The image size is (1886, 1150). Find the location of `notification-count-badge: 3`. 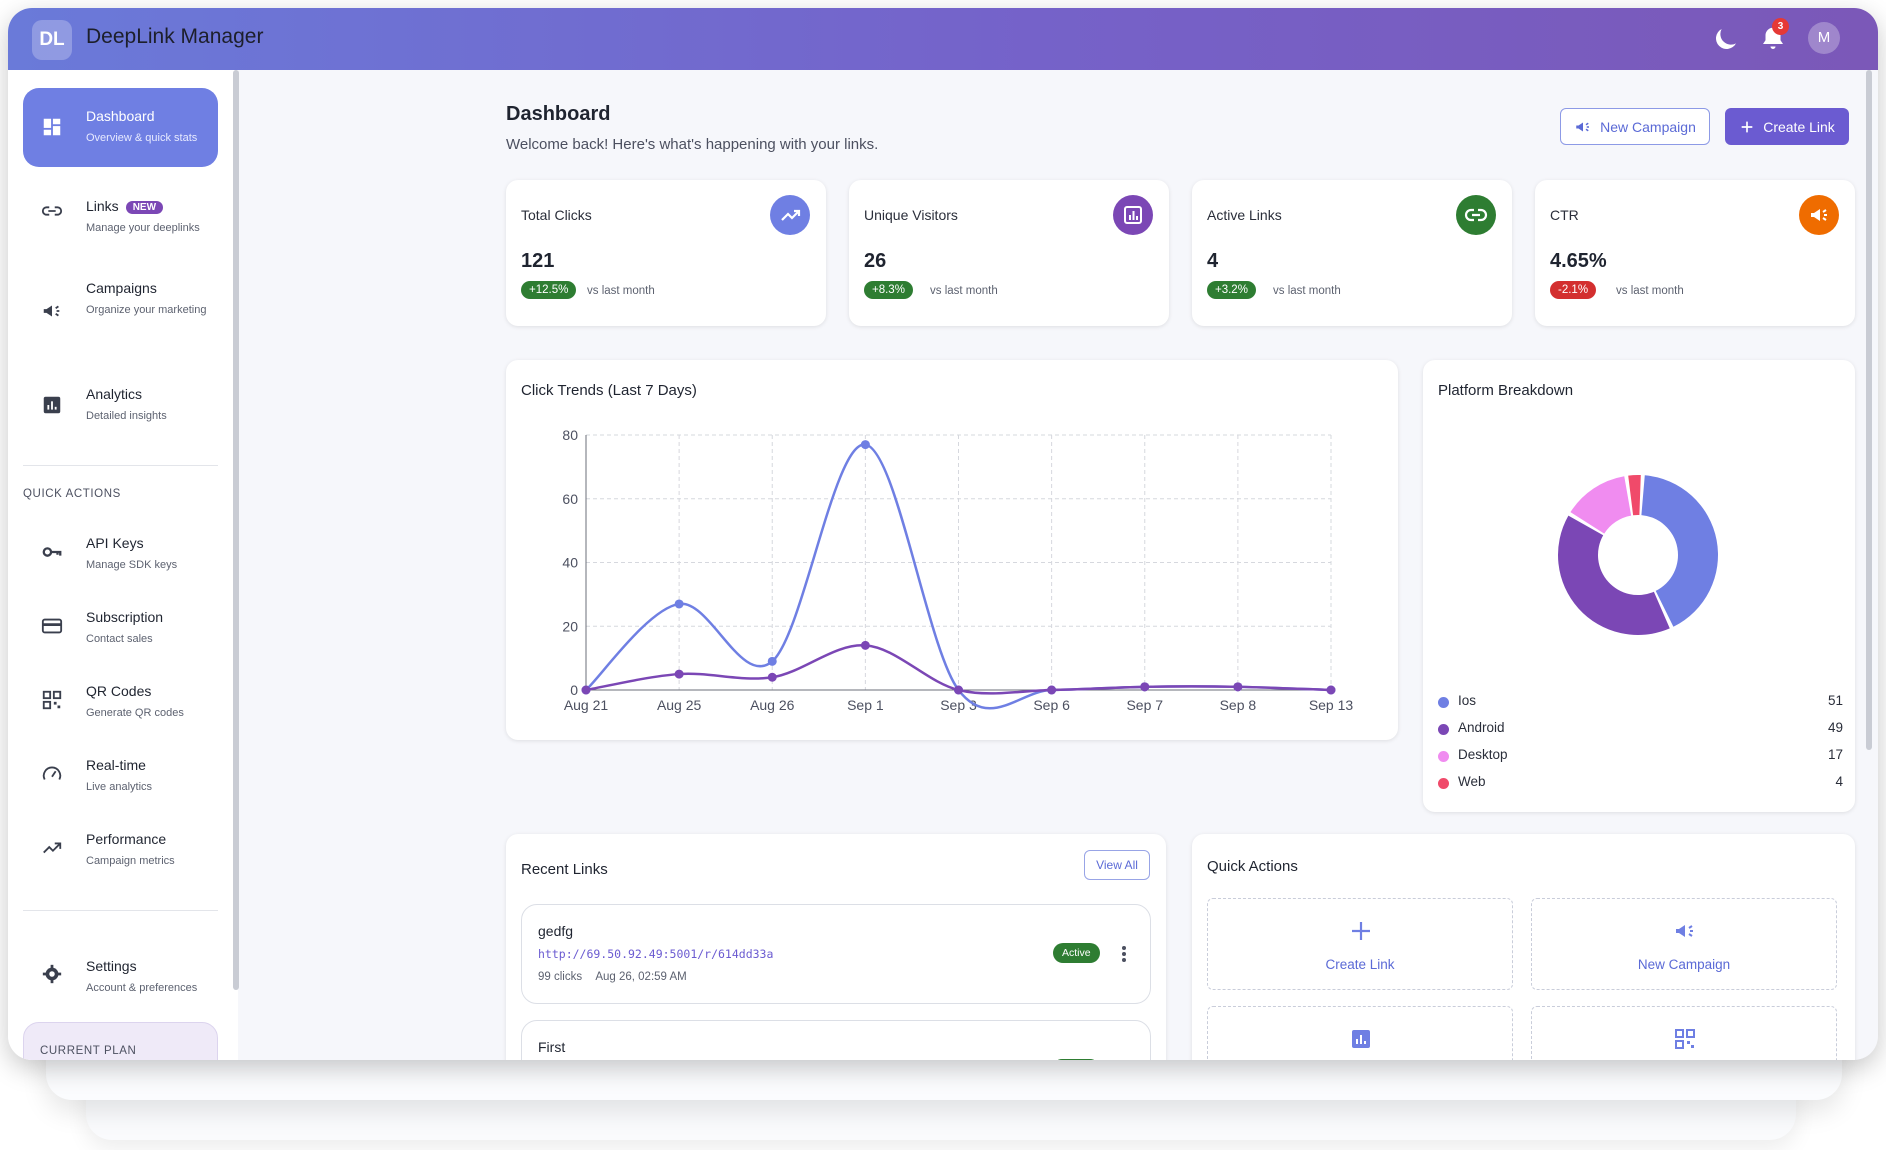

notification-count-badge: 3 is located at coordinates (1780, 26).